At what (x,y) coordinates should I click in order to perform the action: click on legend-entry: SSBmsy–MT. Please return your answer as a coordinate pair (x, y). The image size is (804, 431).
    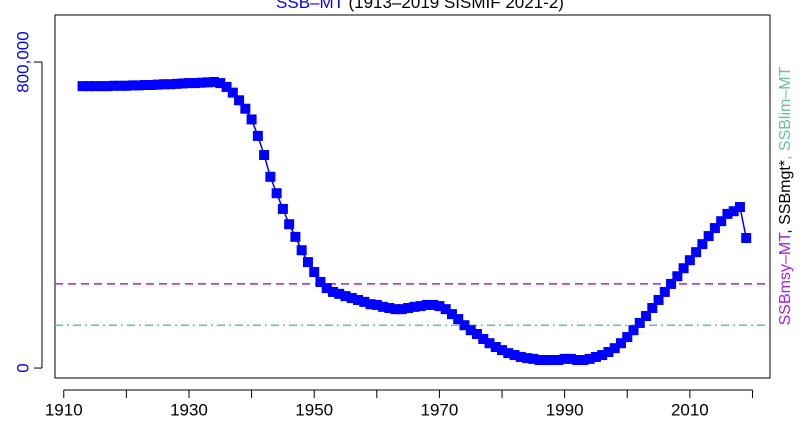
    Looking at the image, I should click on (785, 279).